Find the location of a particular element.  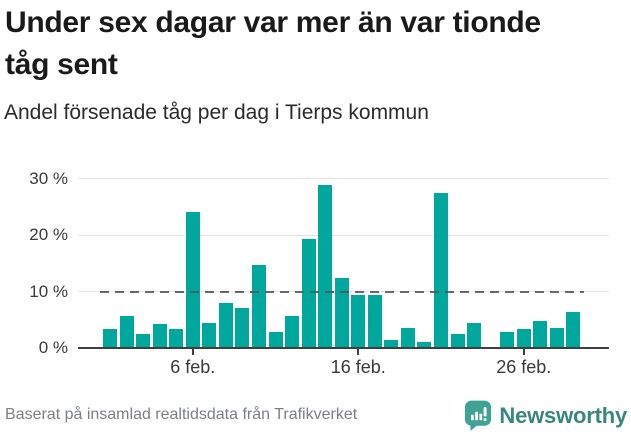

y-axis-label: 30 % is located at coordinates (48, 178).